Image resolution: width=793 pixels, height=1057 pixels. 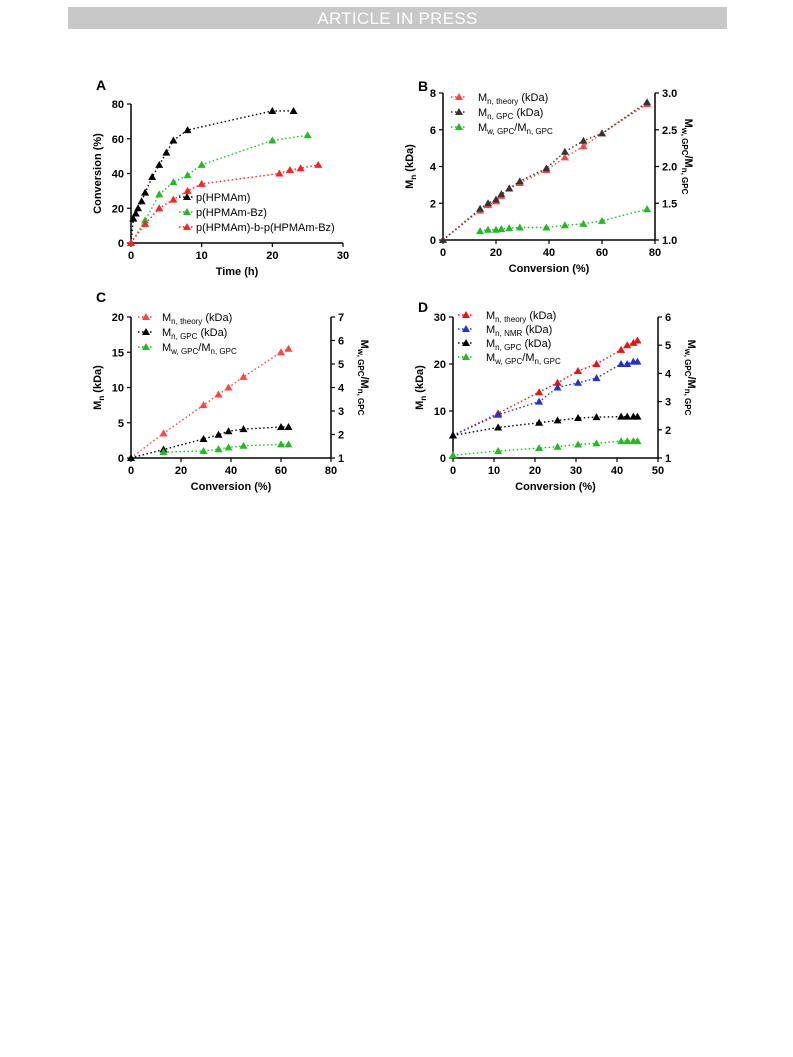 I want to click on y2-tick-label: 1.0, so click(x=669, y=241).